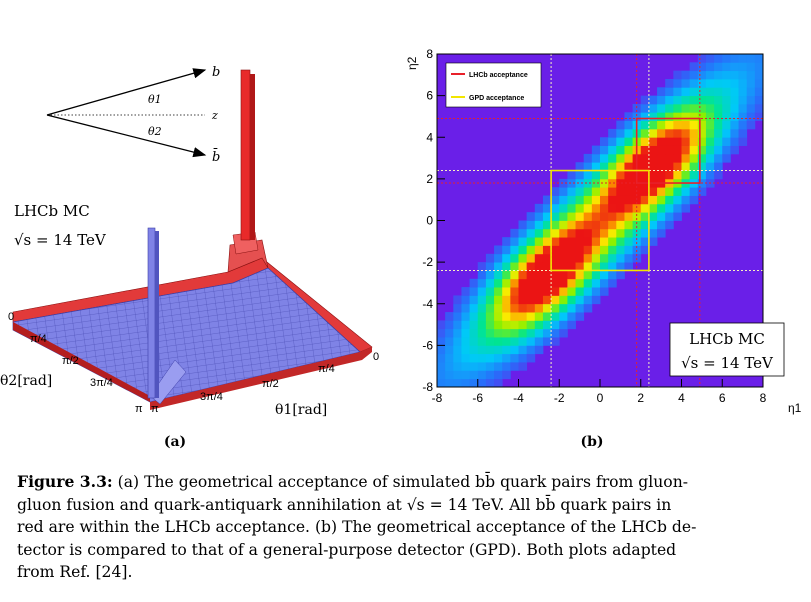 The height and width of the screenshot is (602, 811). Describe the element at coordinates (71, 363) in the screenshot. I see `theta2-axis: 0 π/4 π/2 3π/4 π θ2[rad]` at that location.